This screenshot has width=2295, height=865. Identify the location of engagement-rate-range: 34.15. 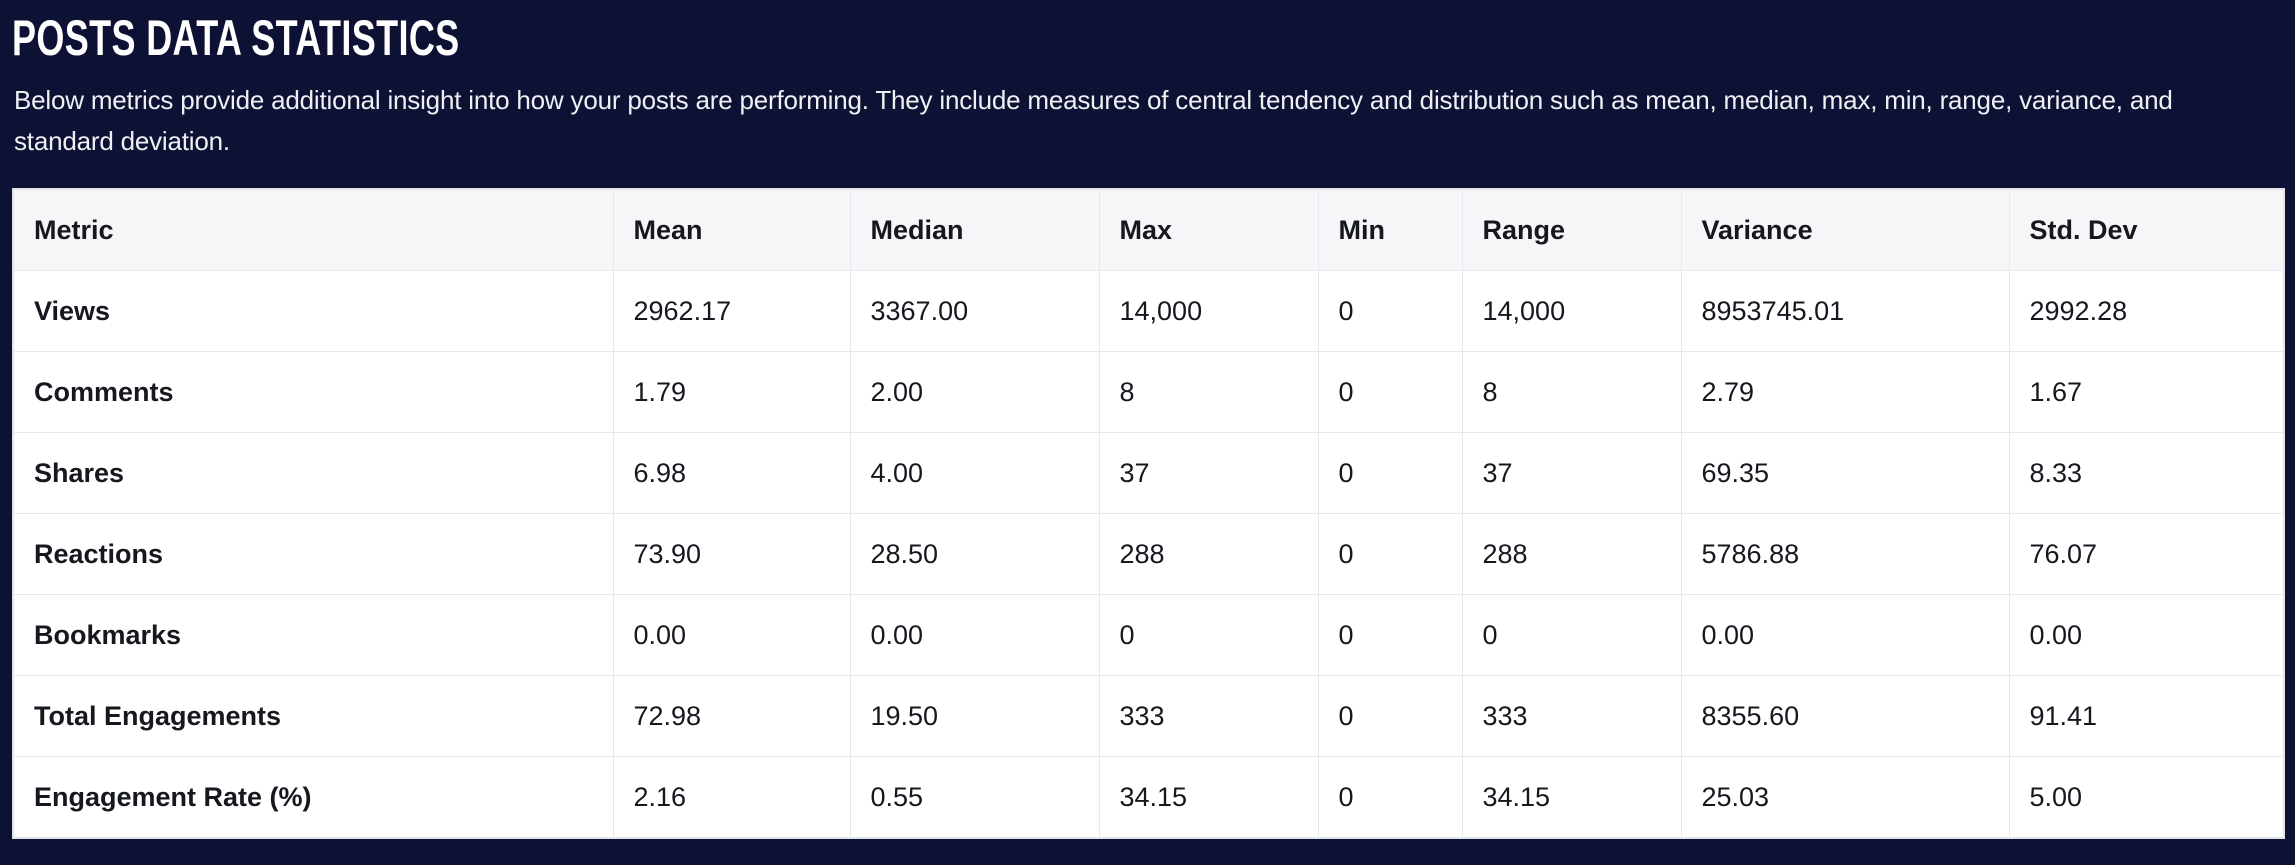
(1571, 797).